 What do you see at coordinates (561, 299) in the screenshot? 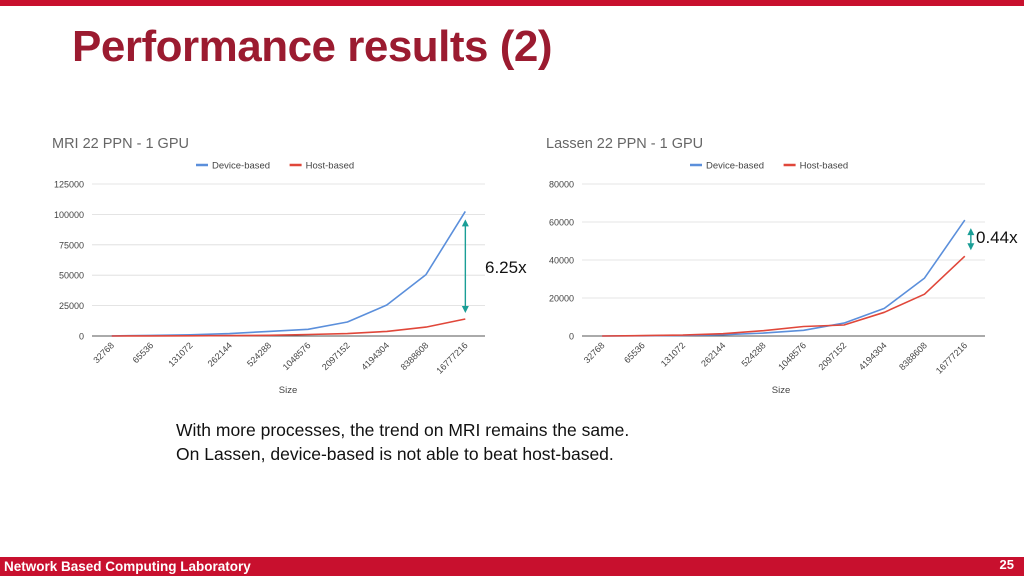
I see `chart2-ytick-2: 20000` at bounding box center [561, 299].